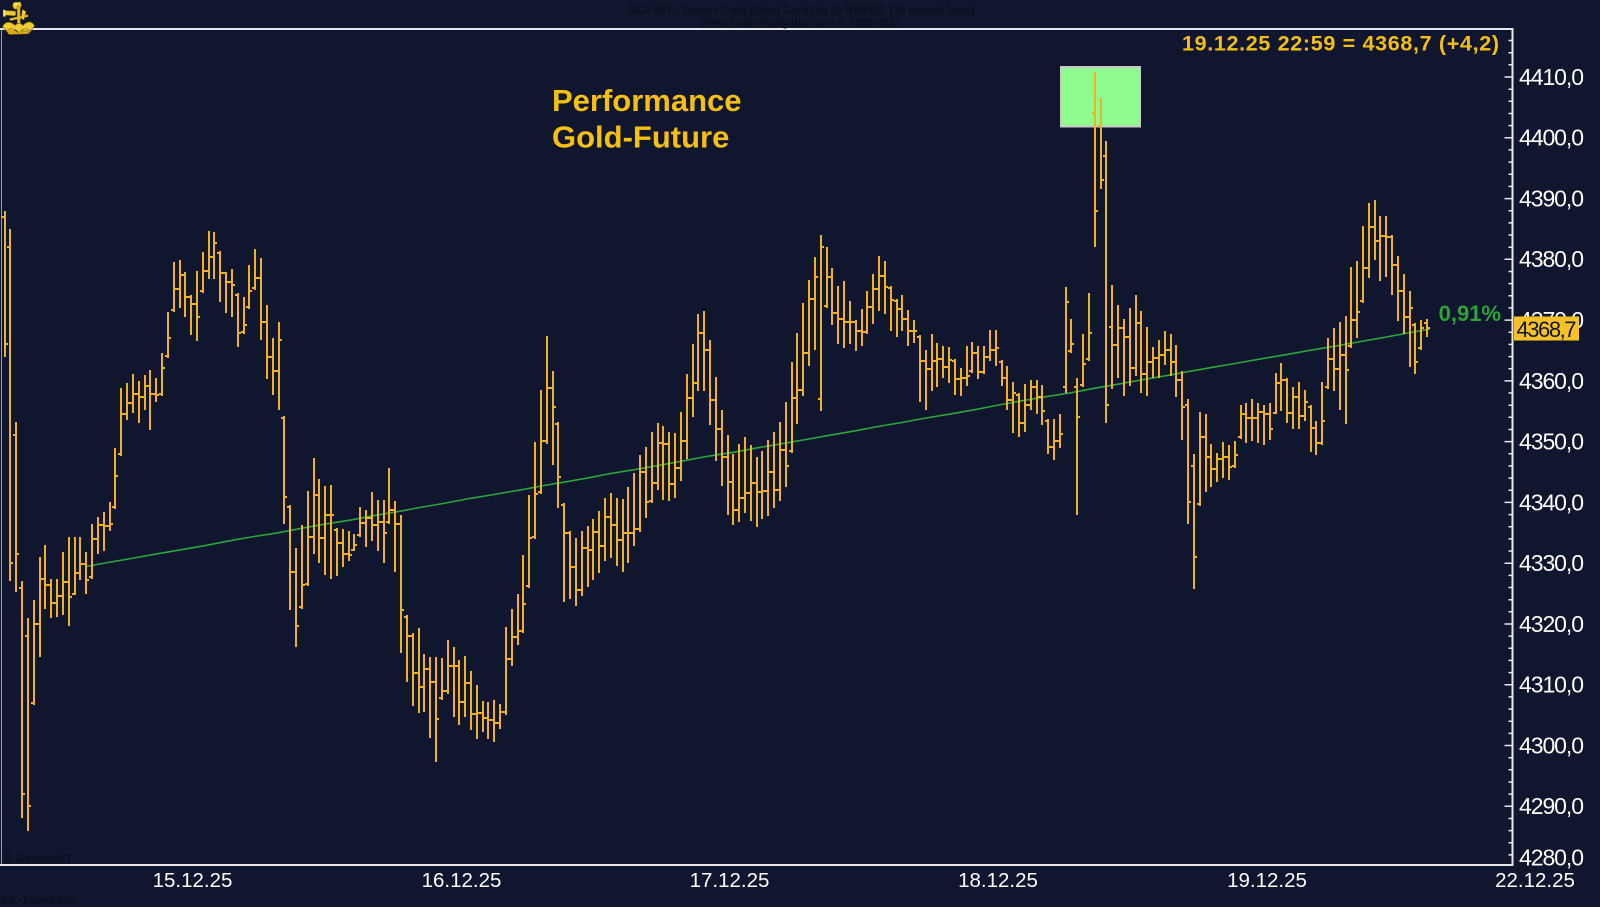  What do you see at coordinates (1551, 259) in the screenshot?
I see `svg-text: 4380,0` at bounding box center [1551, 259].